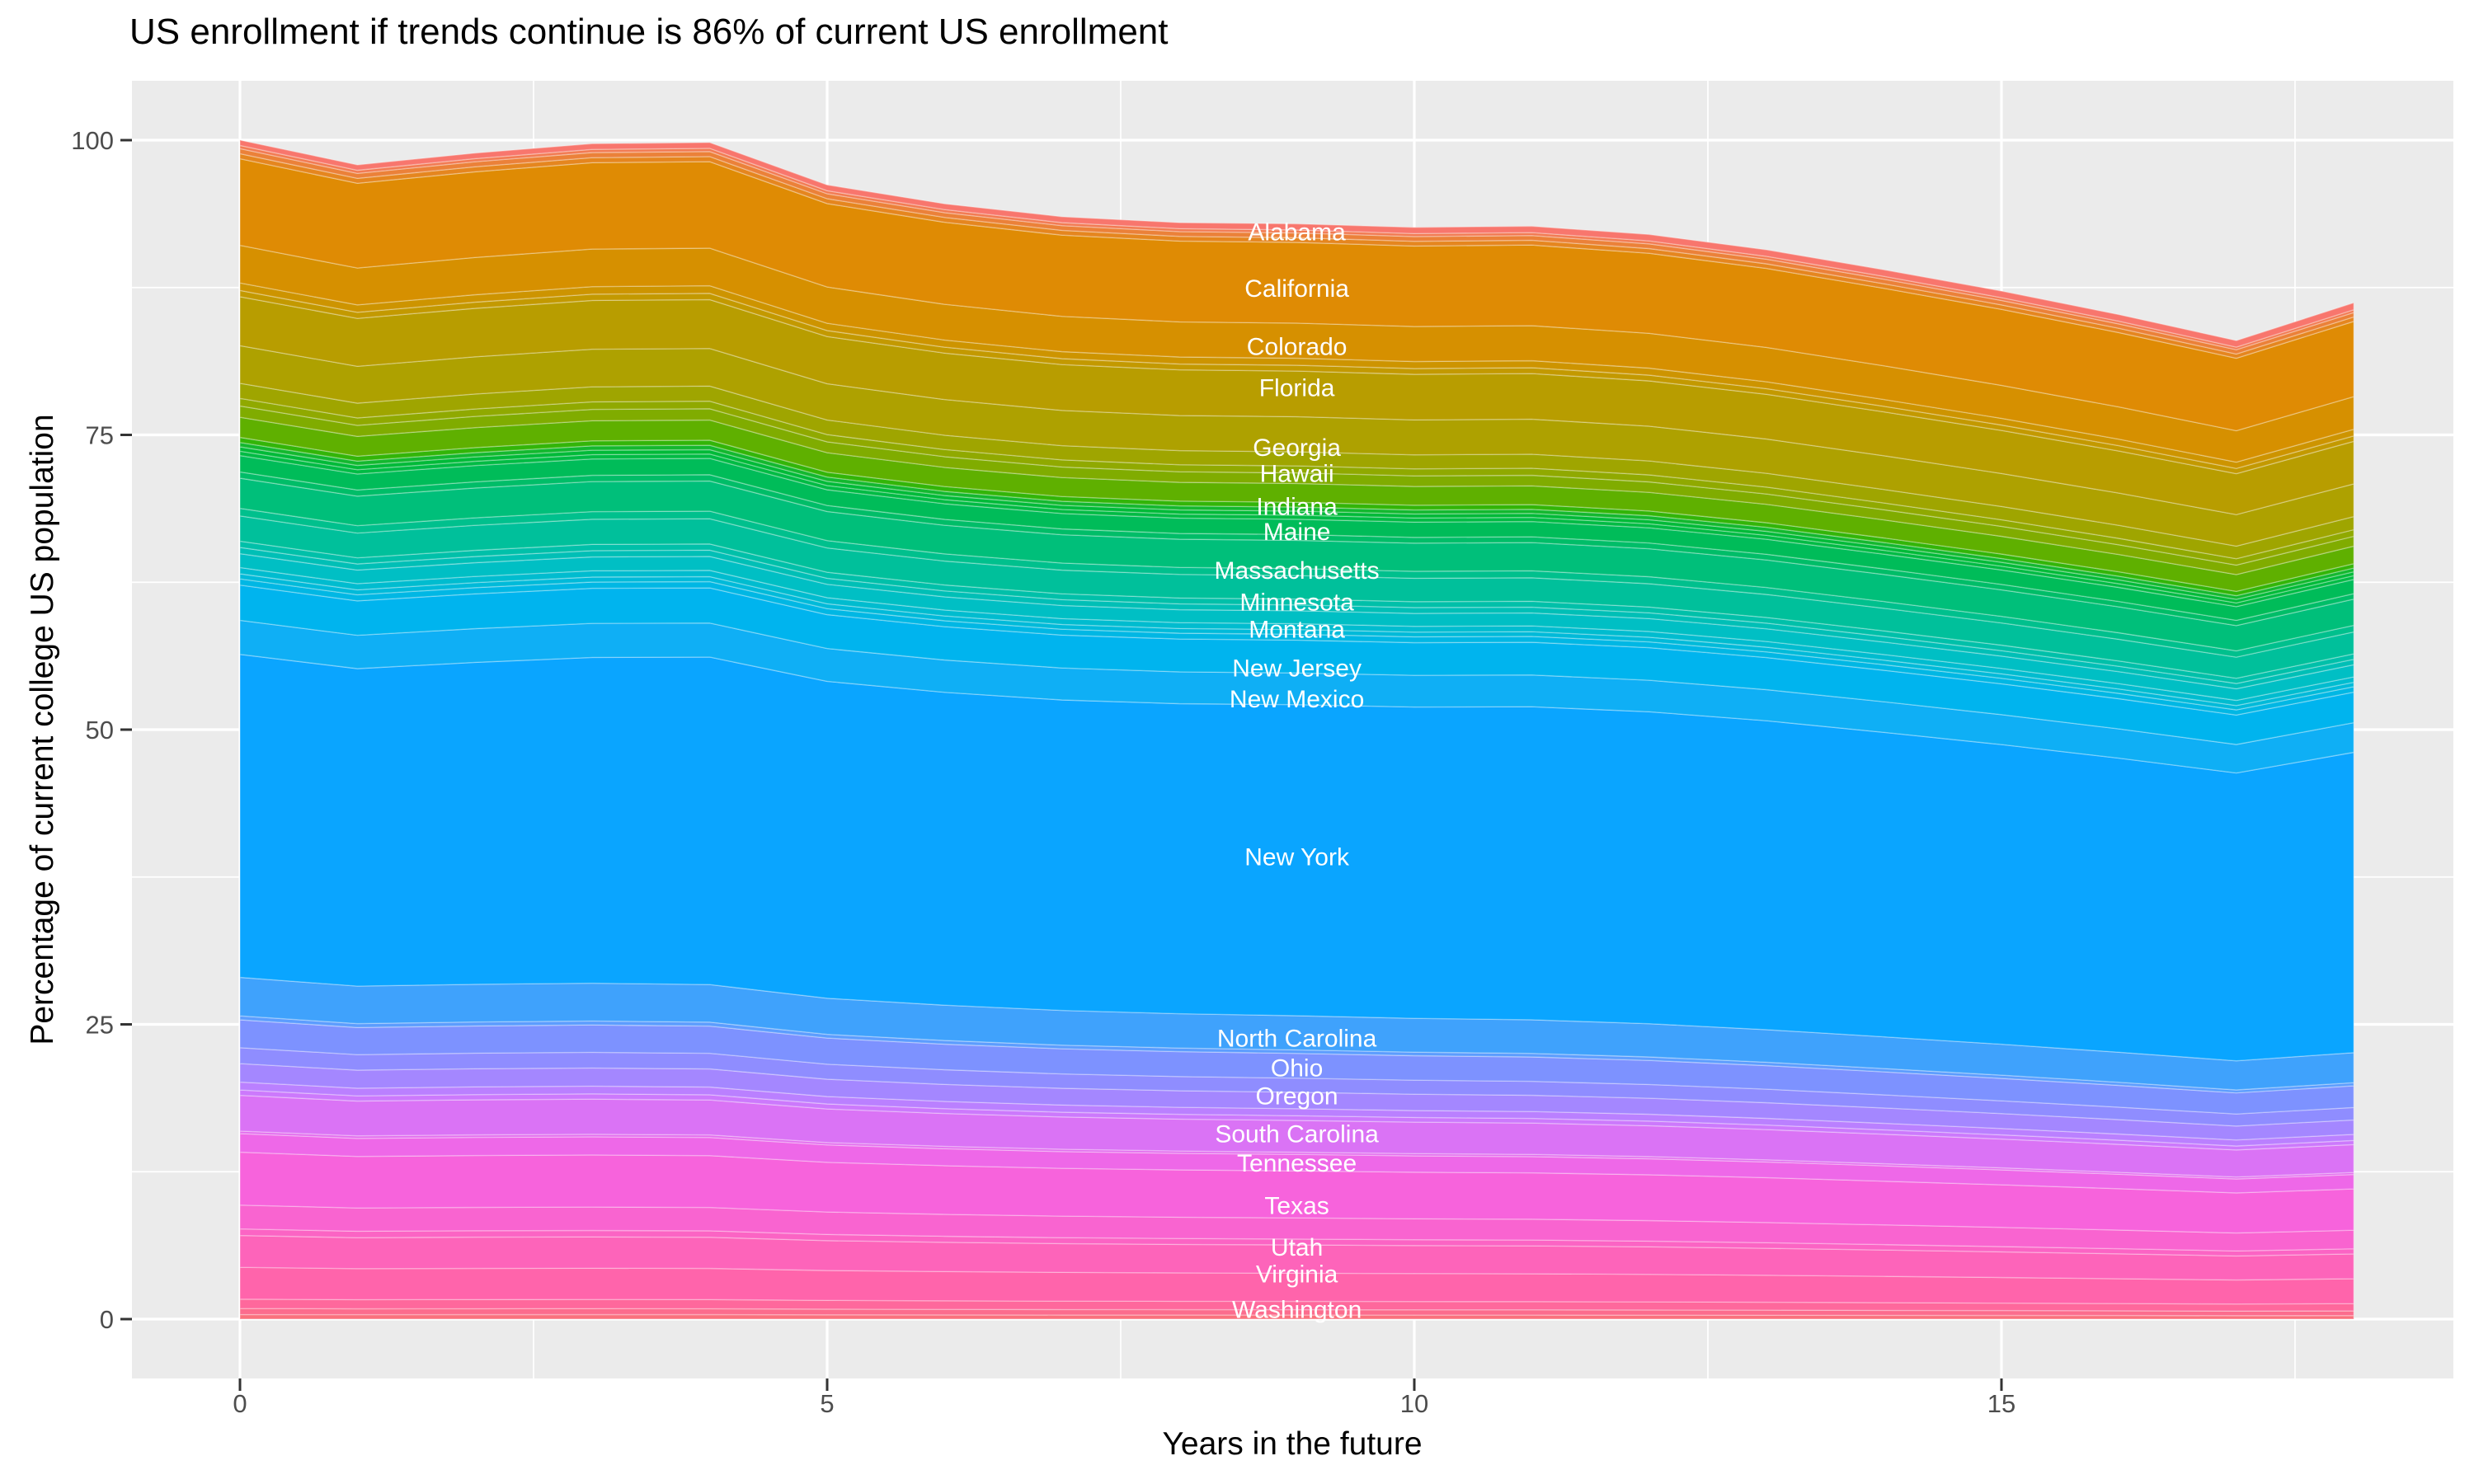 The width and height of the screenshot is (2474, 1484). What do you see at coordinates (1297, 448) in the screenshot?
I see `state-label-georgia: Georgia` at bounding box center [1297, 448].